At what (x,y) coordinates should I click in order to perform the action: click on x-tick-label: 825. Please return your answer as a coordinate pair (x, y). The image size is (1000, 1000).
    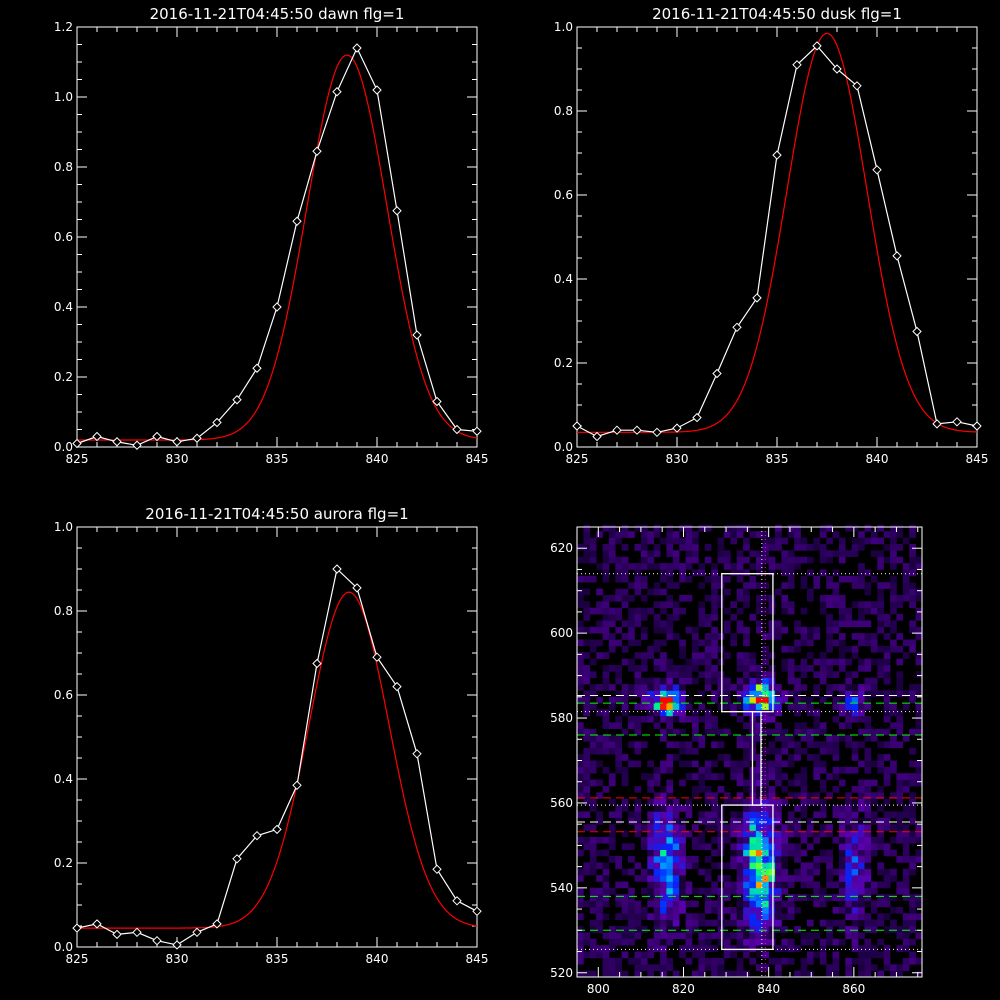
    Looking at the image, I should click on (77, 959).